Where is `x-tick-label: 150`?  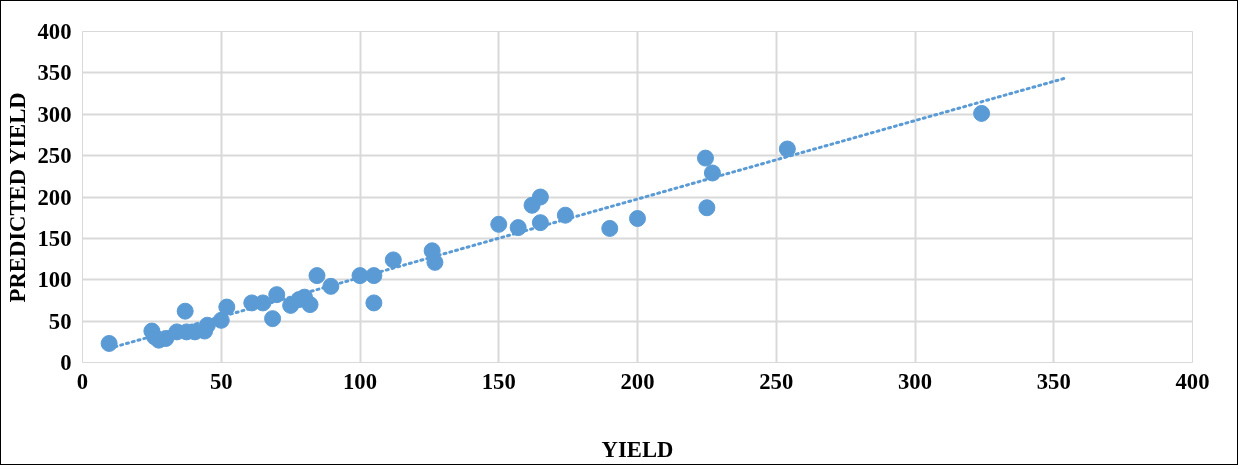 x-tick-label: 150 is located at coordinates (498, 381).